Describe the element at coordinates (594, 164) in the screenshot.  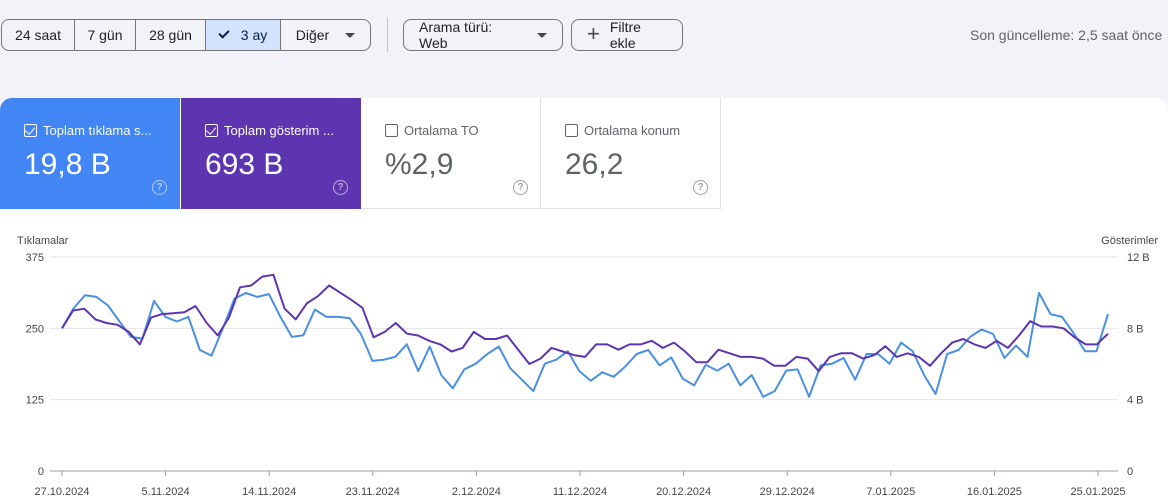
I see `metric-value: 26,2` at that location.